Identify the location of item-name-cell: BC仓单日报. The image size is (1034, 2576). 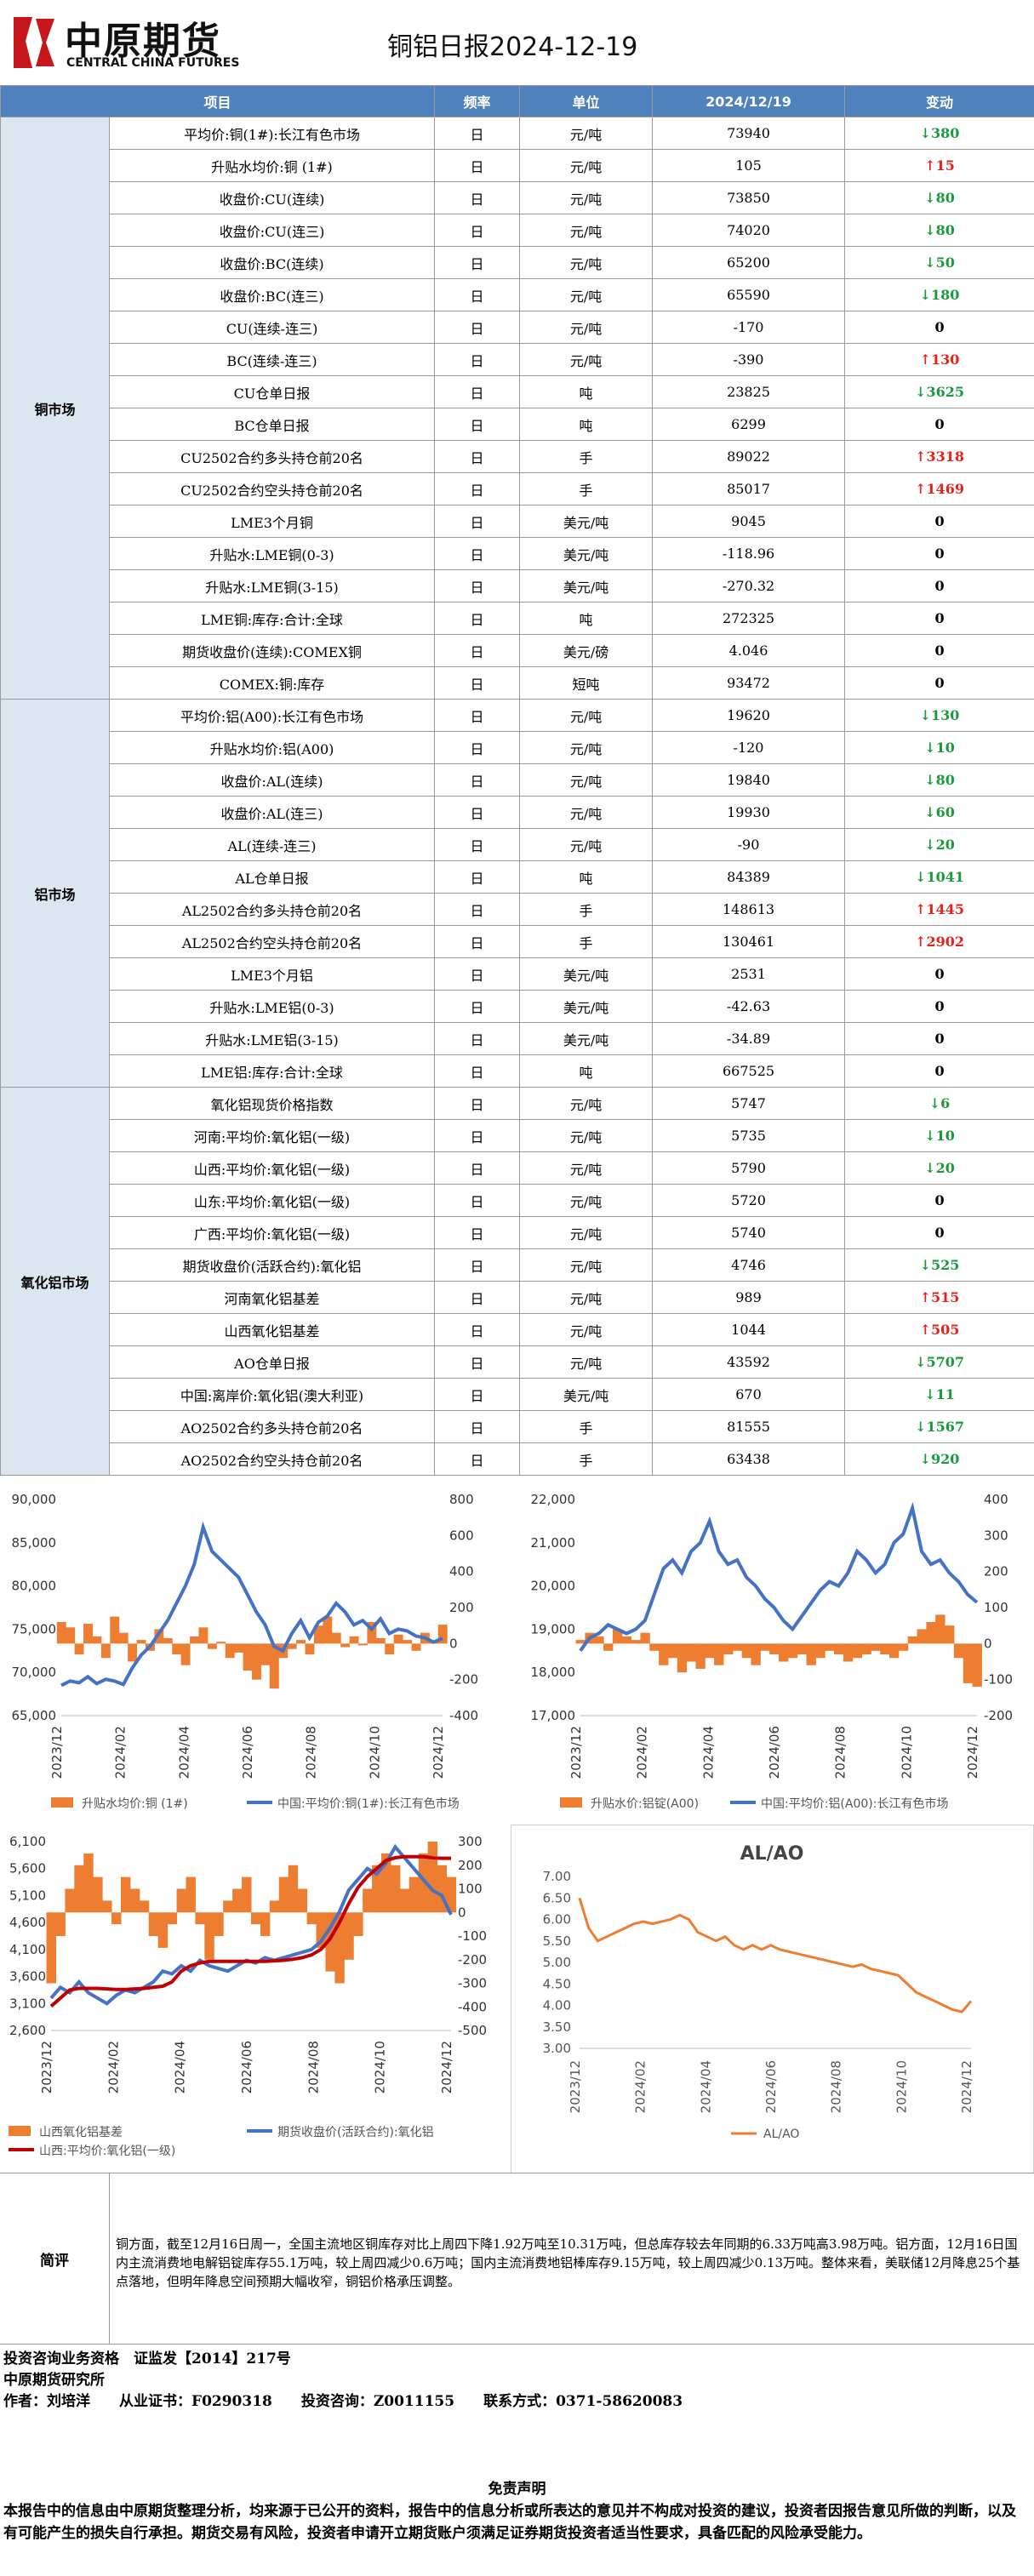
(272, 424).